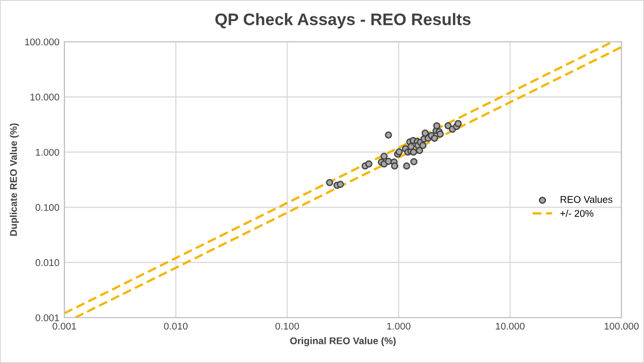 Image resolution: width=644 pixels, height=363 pixels. I want to click on y-tick-label: 1.000, so click(48, 152).